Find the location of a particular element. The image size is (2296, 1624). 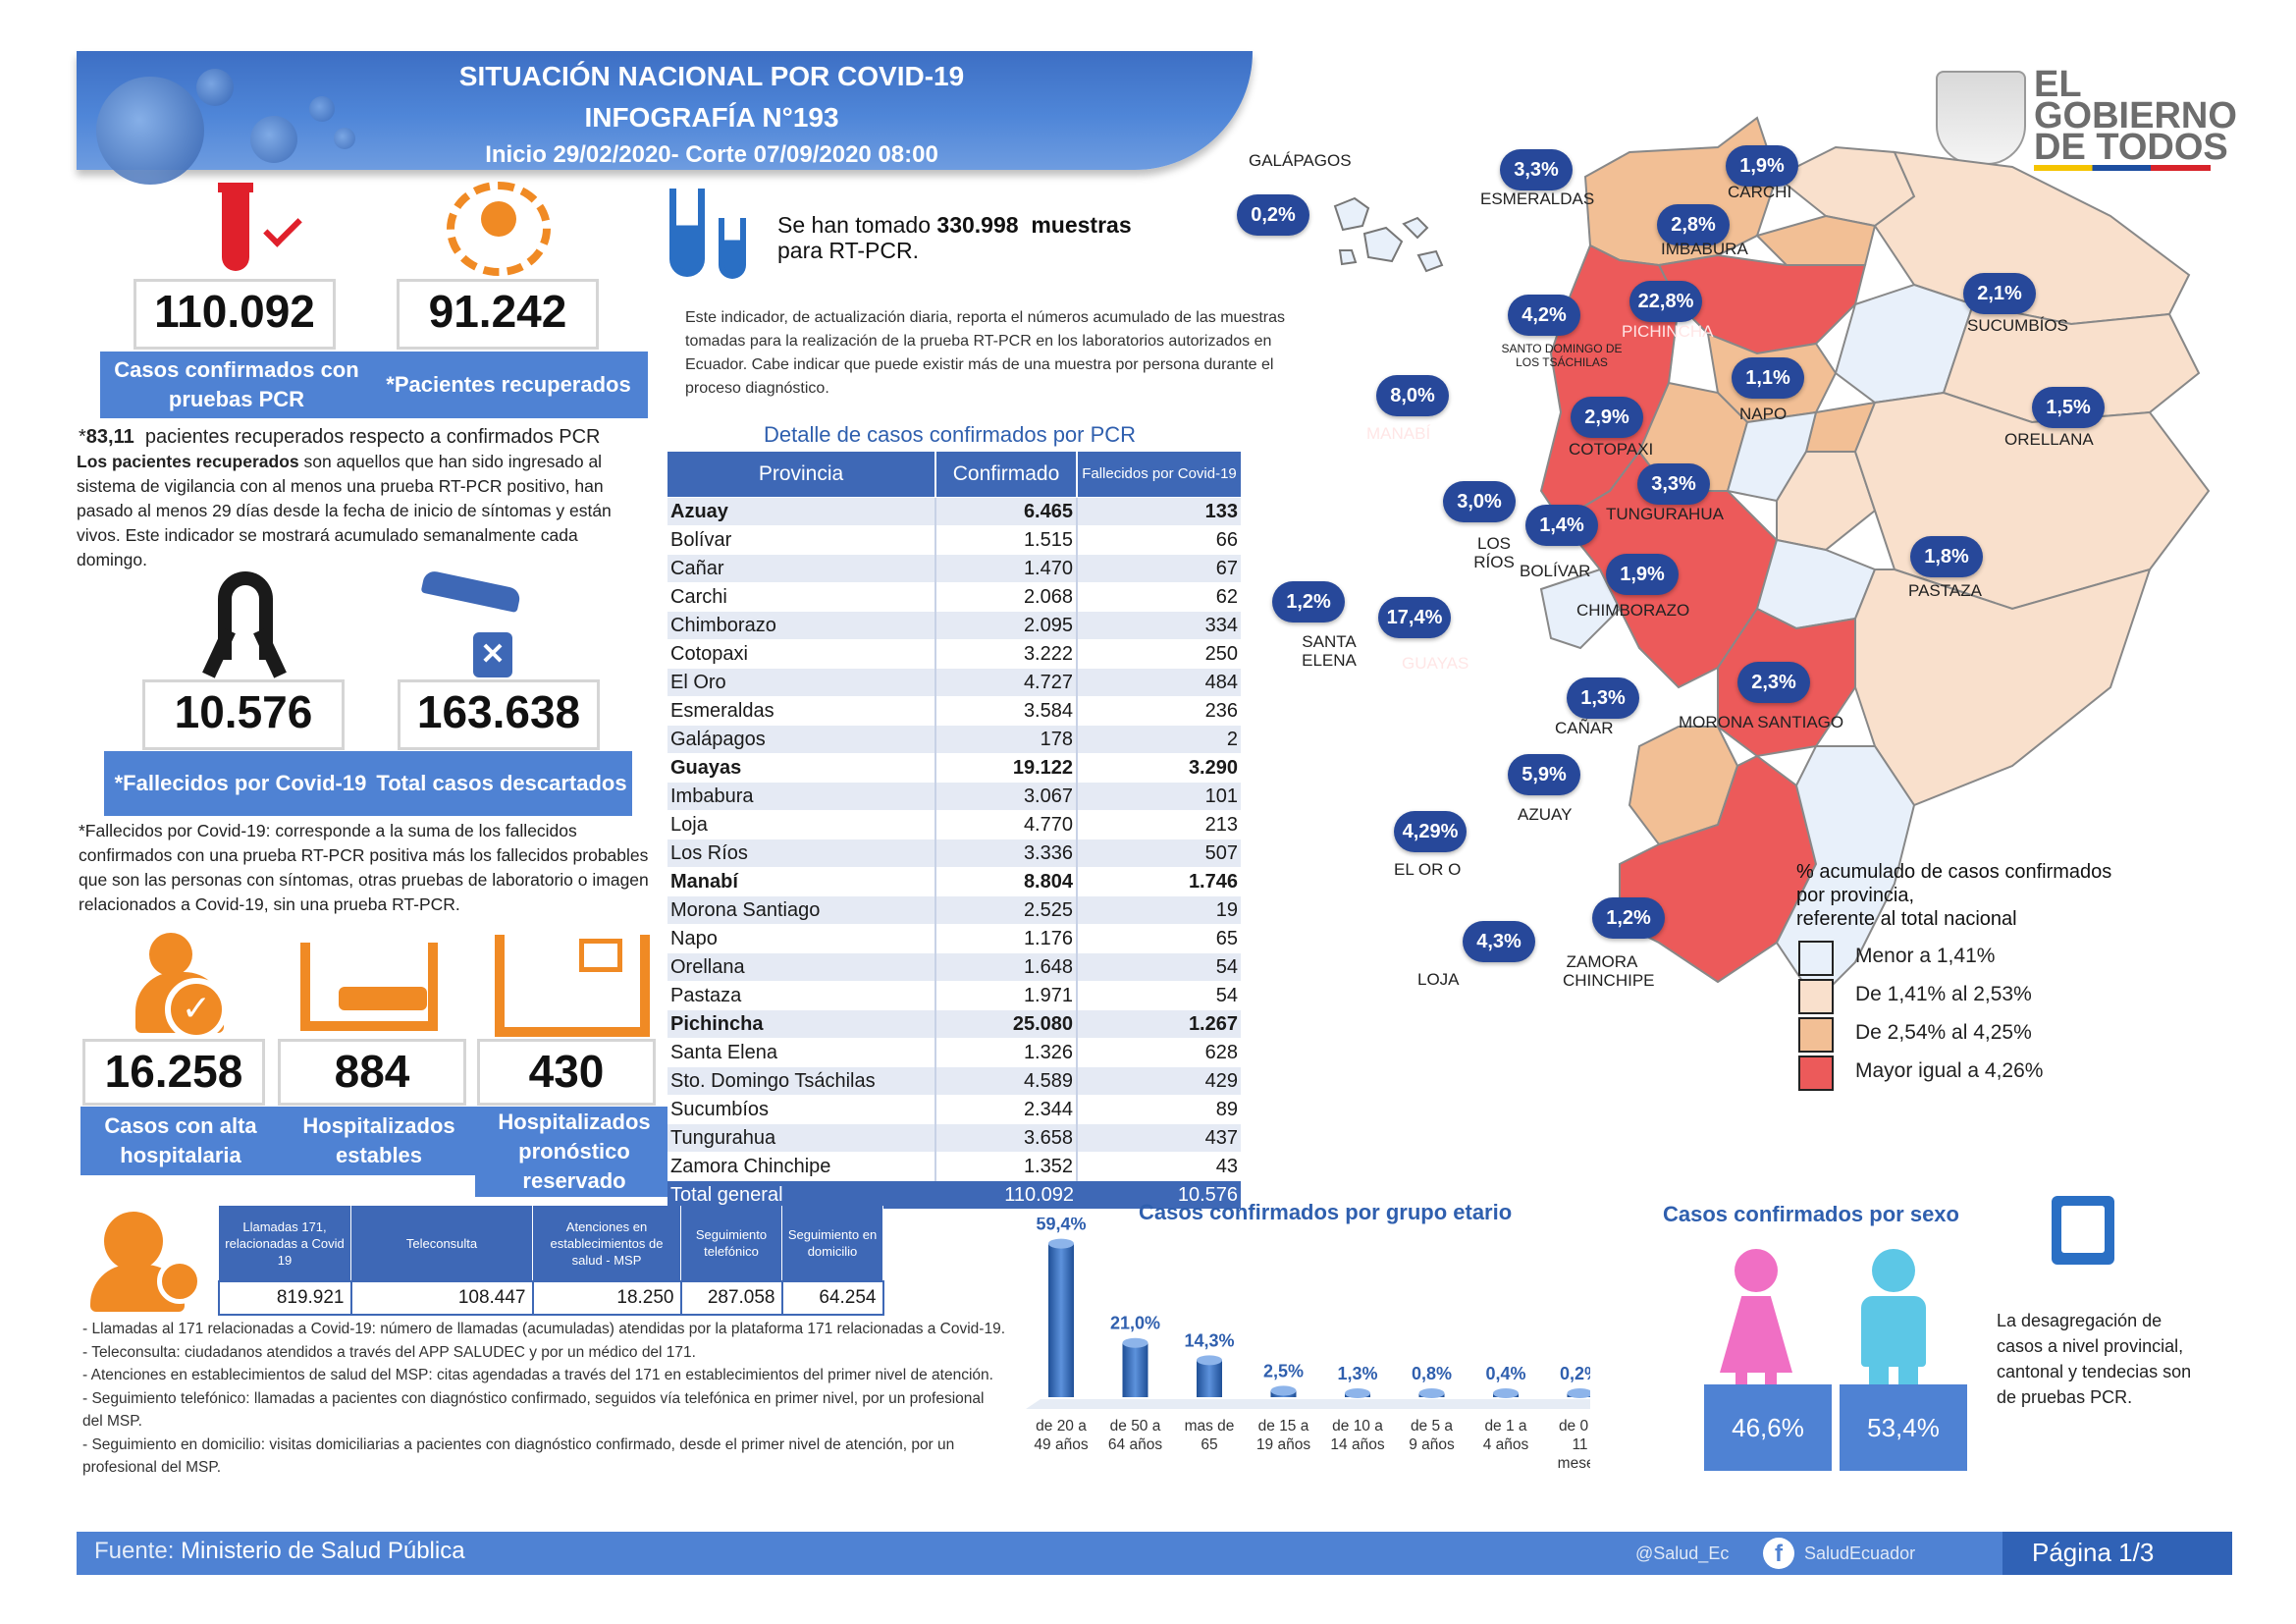

table-row: Tungurahua 3.658 437 is located at coordinates (954, 1138).